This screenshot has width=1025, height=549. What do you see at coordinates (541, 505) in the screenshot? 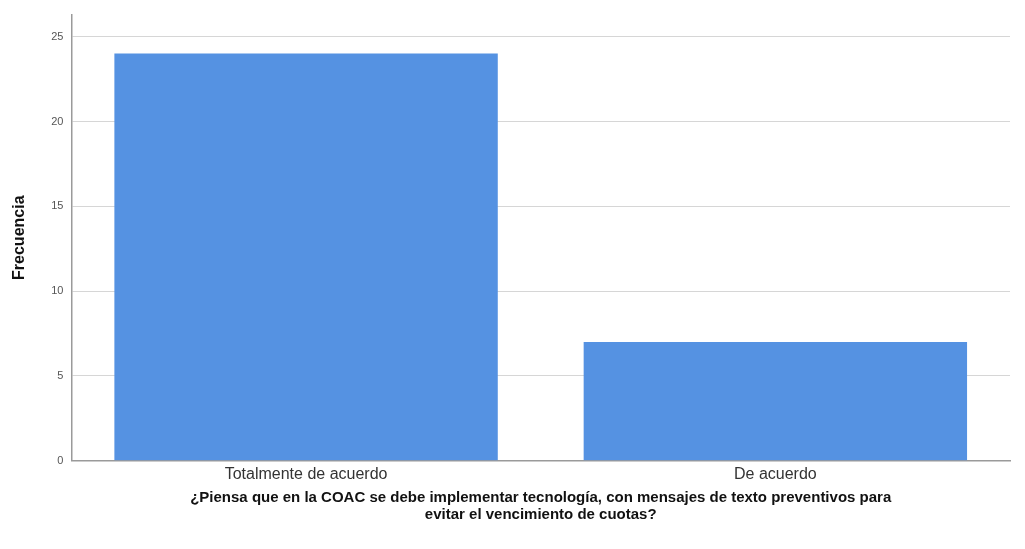
I see `x-axis-title: ¿Piensa que en la COAC se debe implementar tecnología, con mensajes de texto preventivos para evitar el vencimiento de cuotas?` at bounding box center [541, 505].